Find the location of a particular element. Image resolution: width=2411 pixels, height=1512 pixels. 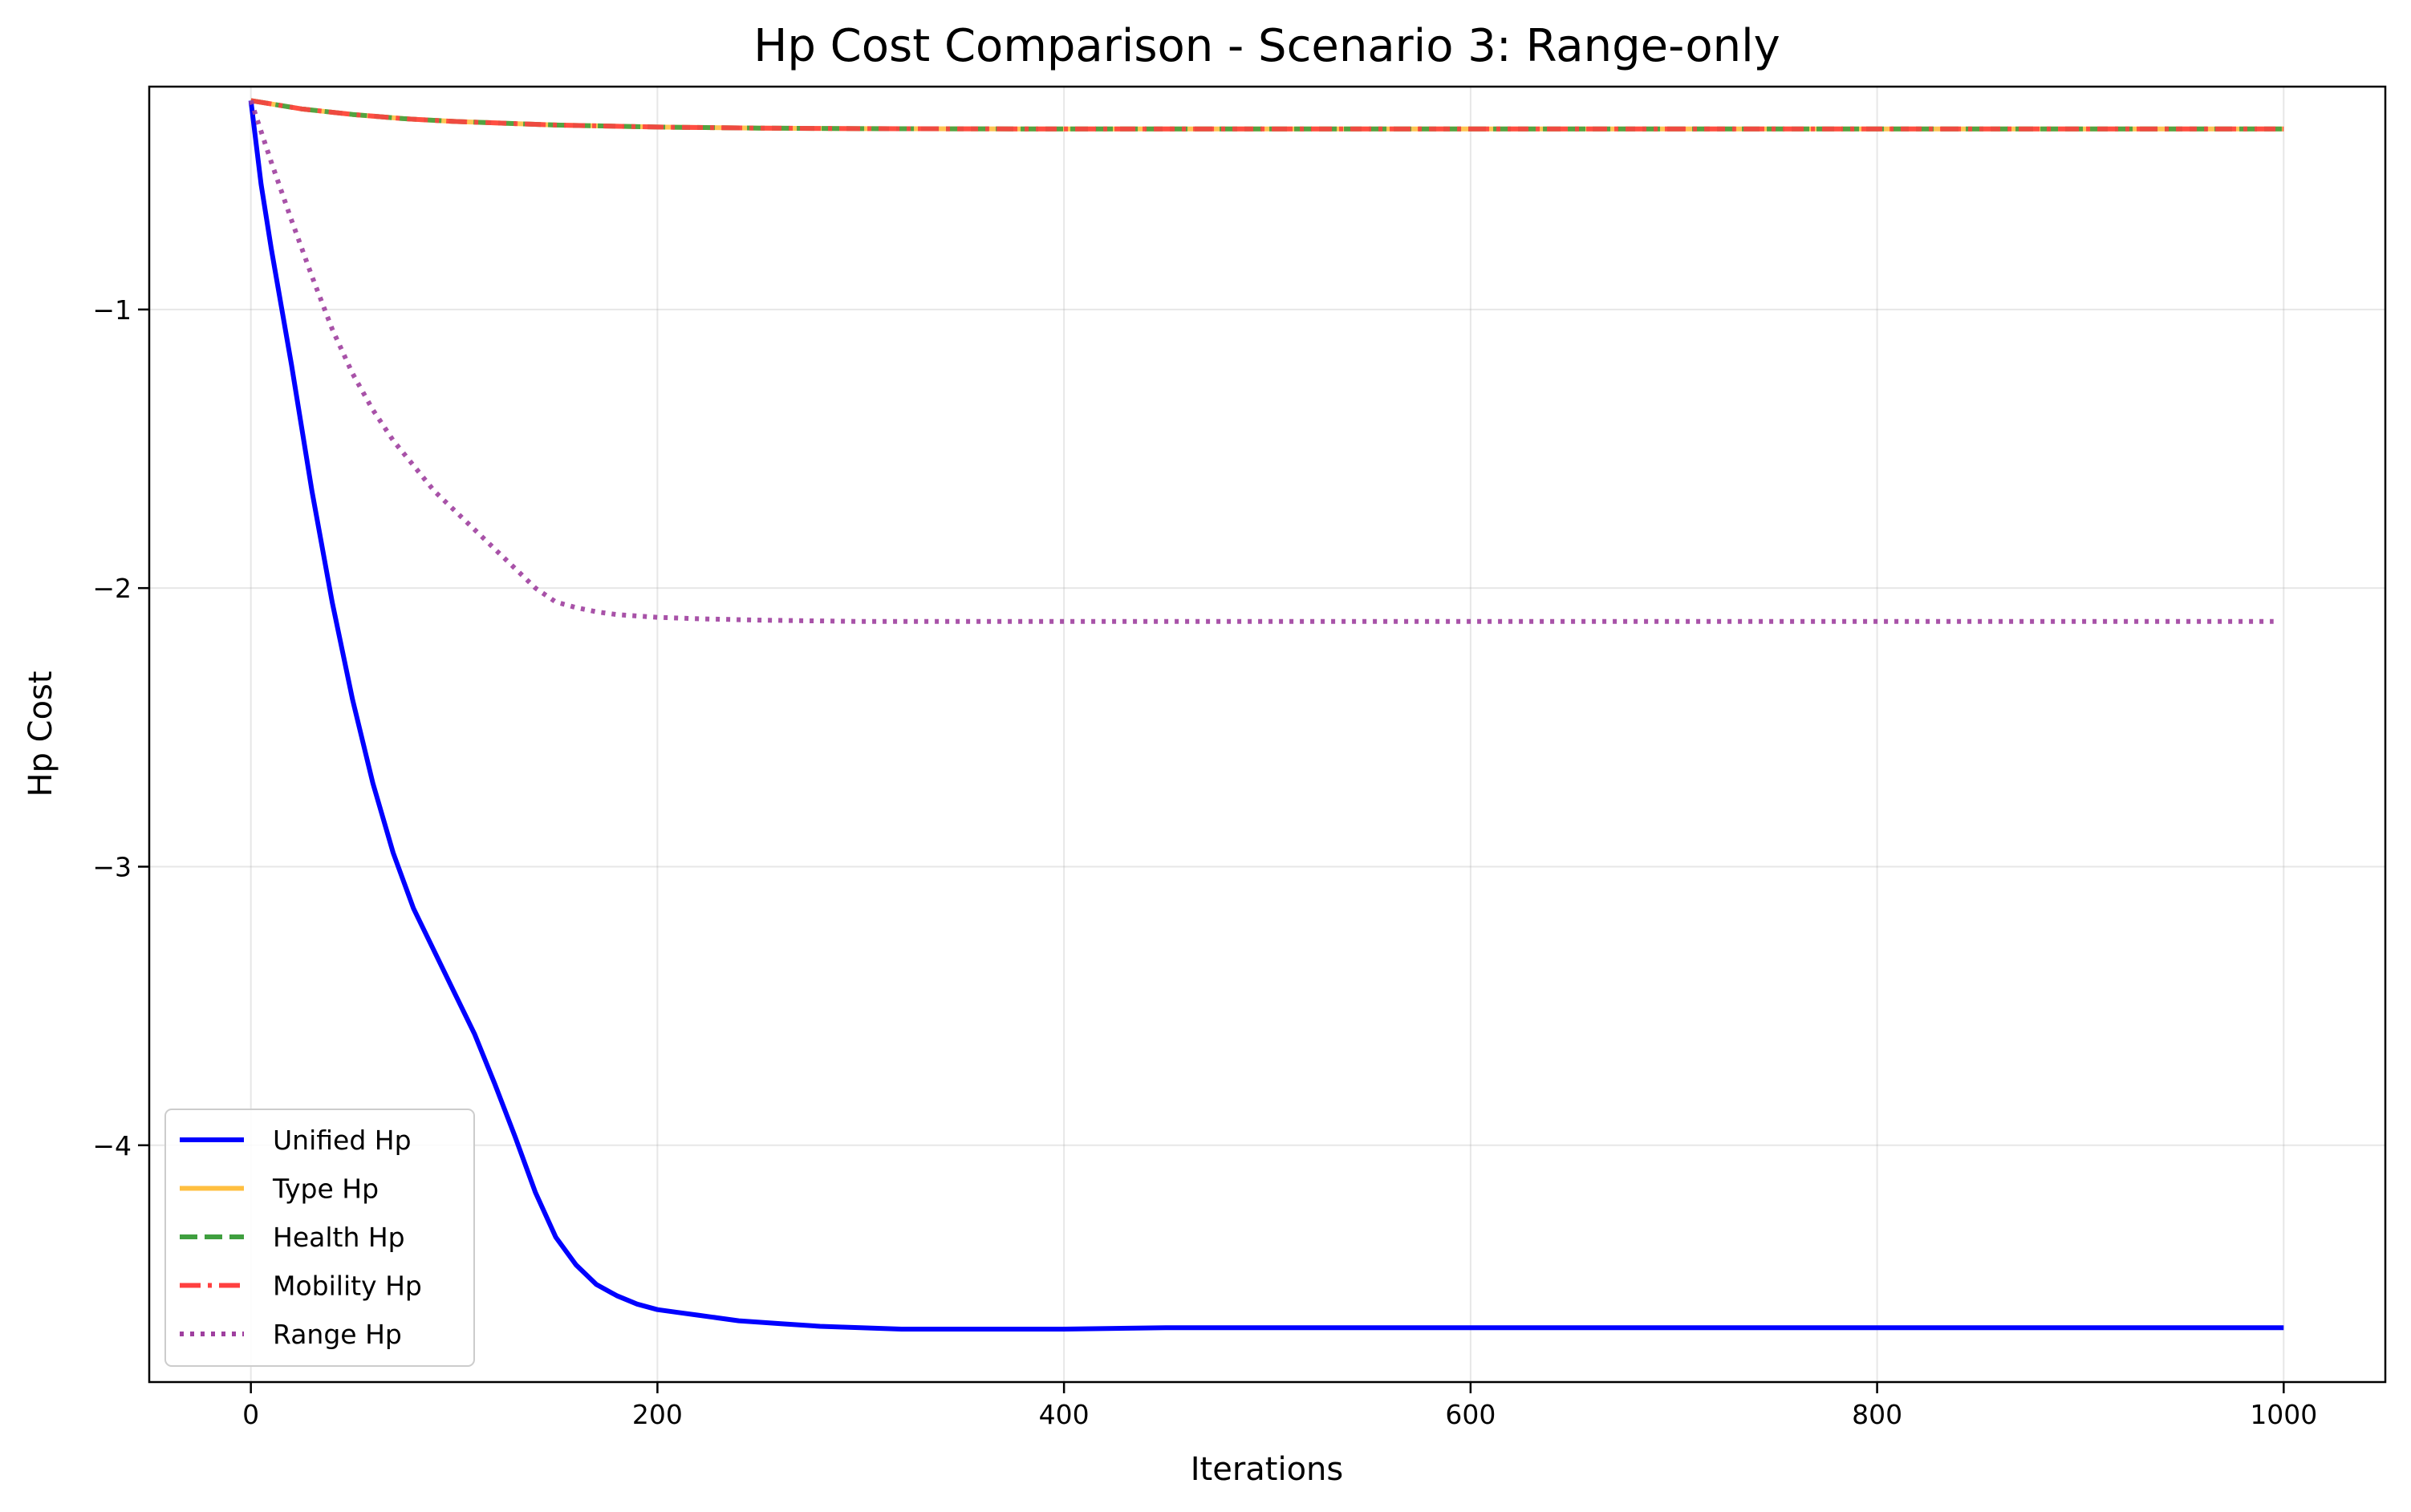

x-axis-label: Iterations is located at coordinates (1267, 1469).